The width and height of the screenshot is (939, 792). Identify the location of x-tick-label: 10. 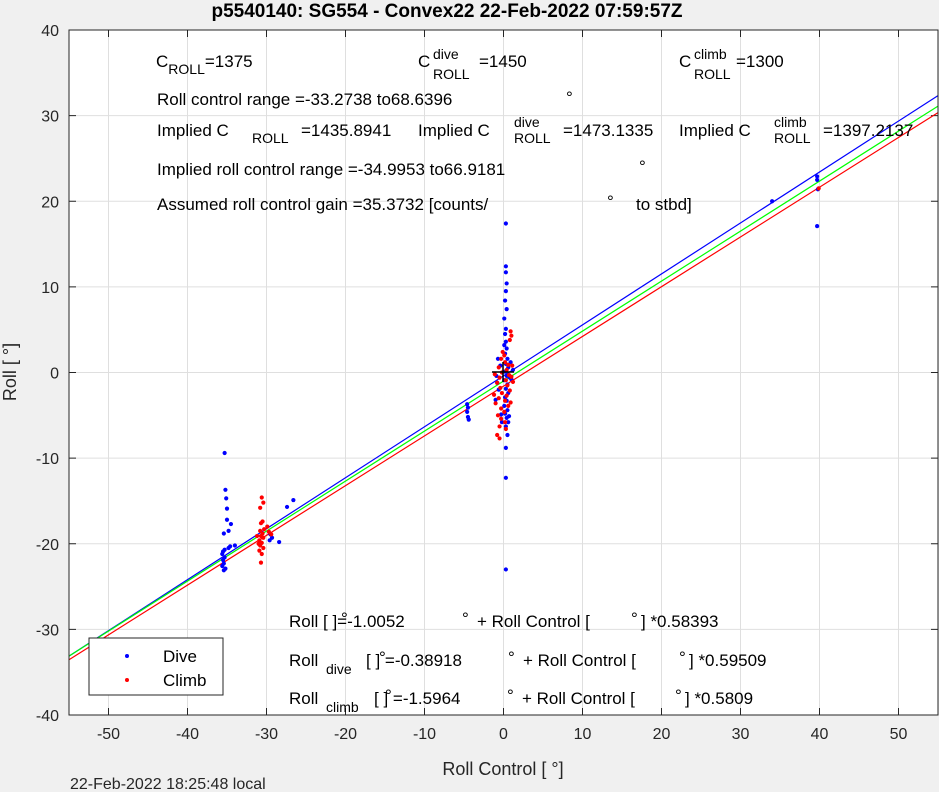
(583, 734).